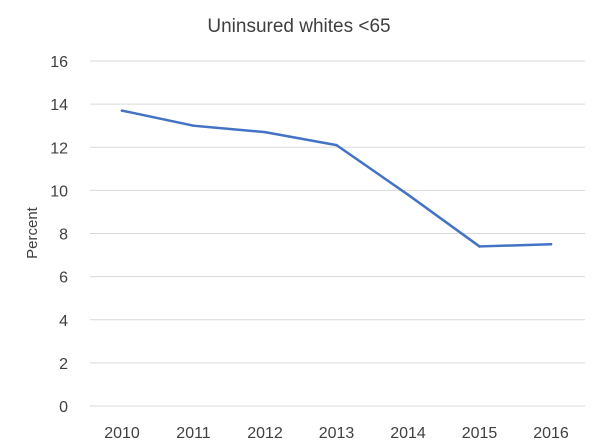  Describe the element at coordinates (32, 232) in the screenshot. I see `y-axis-label: Percent` at that location.